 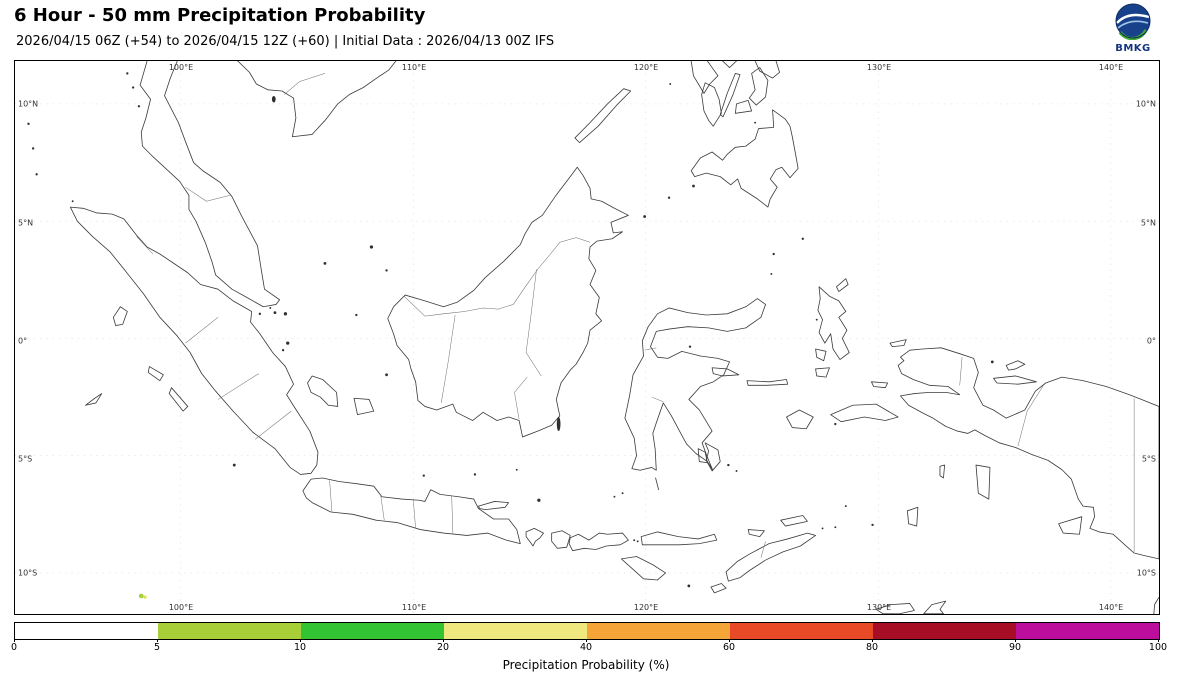 What do you see at coordinates (935, 607) in the screenshot?
I see `coast-cobourg` at bounding box center [935, 607].